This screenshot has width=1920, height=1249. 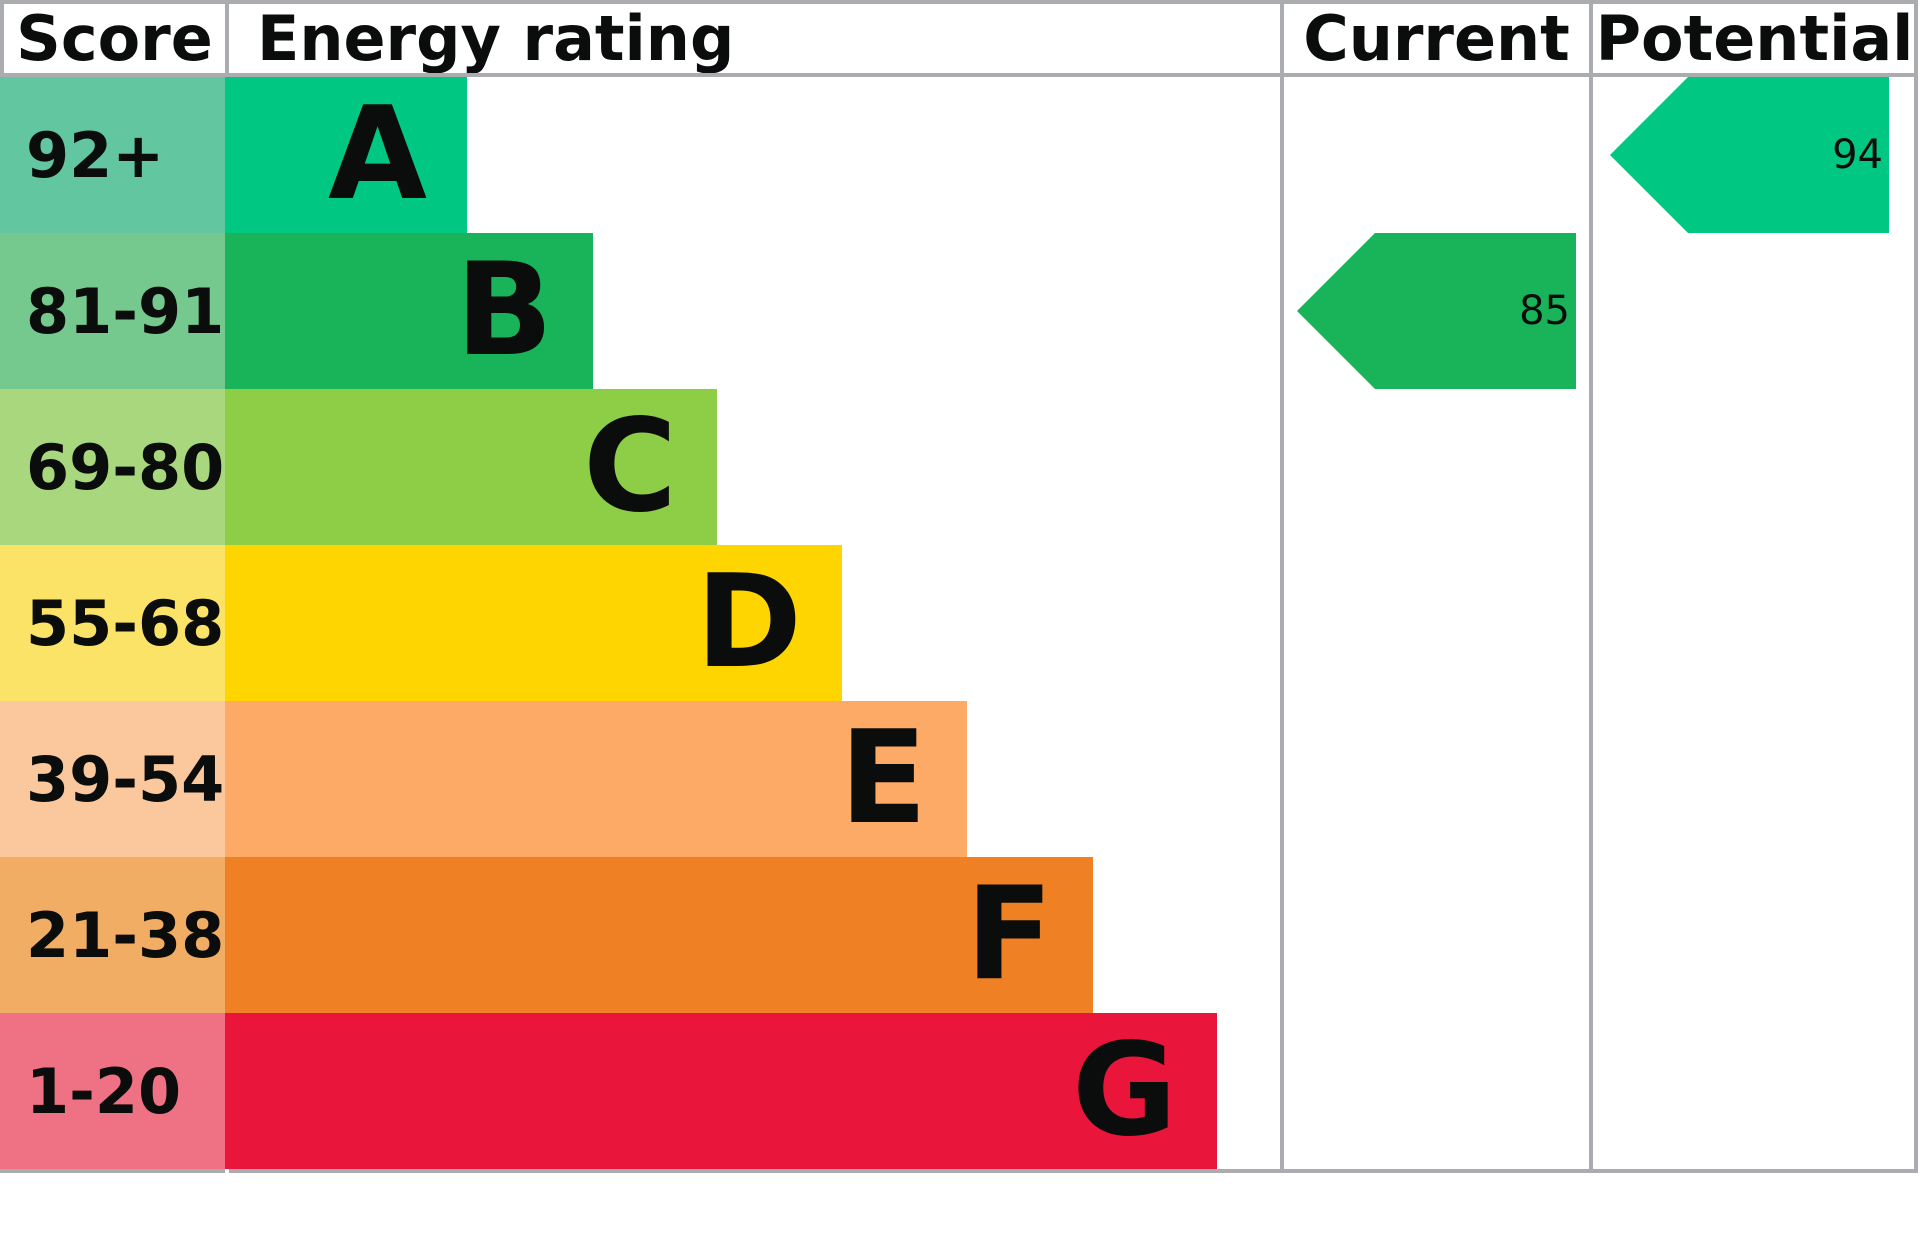 I want to click on header-energy-rating-label: Energy rating, so click(x=496, y=38).